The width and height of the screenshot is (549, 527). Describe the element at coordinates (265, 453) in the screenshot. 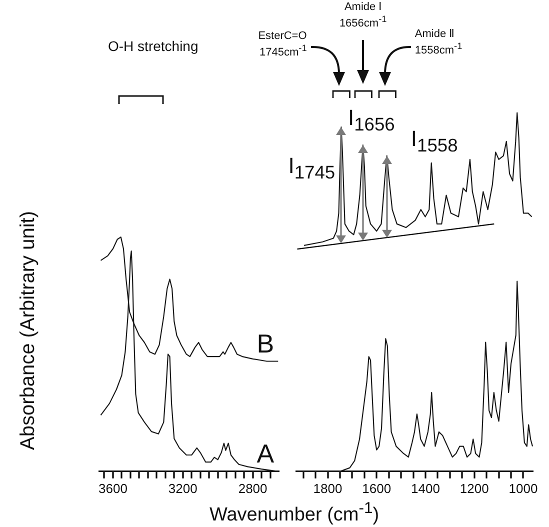

I see `series-label: A` at that location.